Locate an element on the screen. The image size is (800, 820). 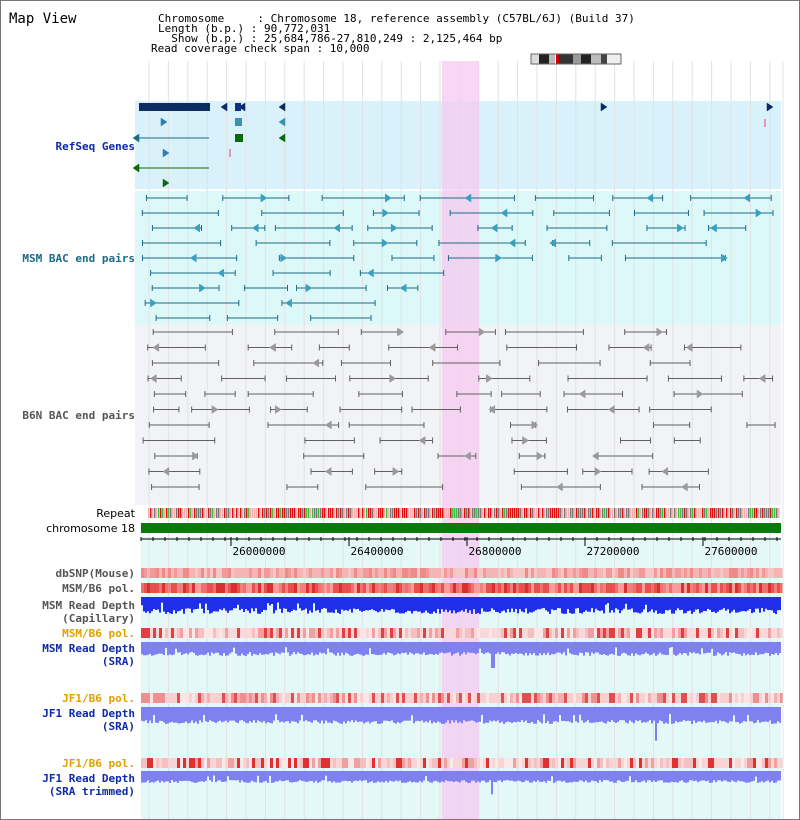
track-label-jf1-depth-trim: JF1 Read Depth is located at coordinates (88, 778).